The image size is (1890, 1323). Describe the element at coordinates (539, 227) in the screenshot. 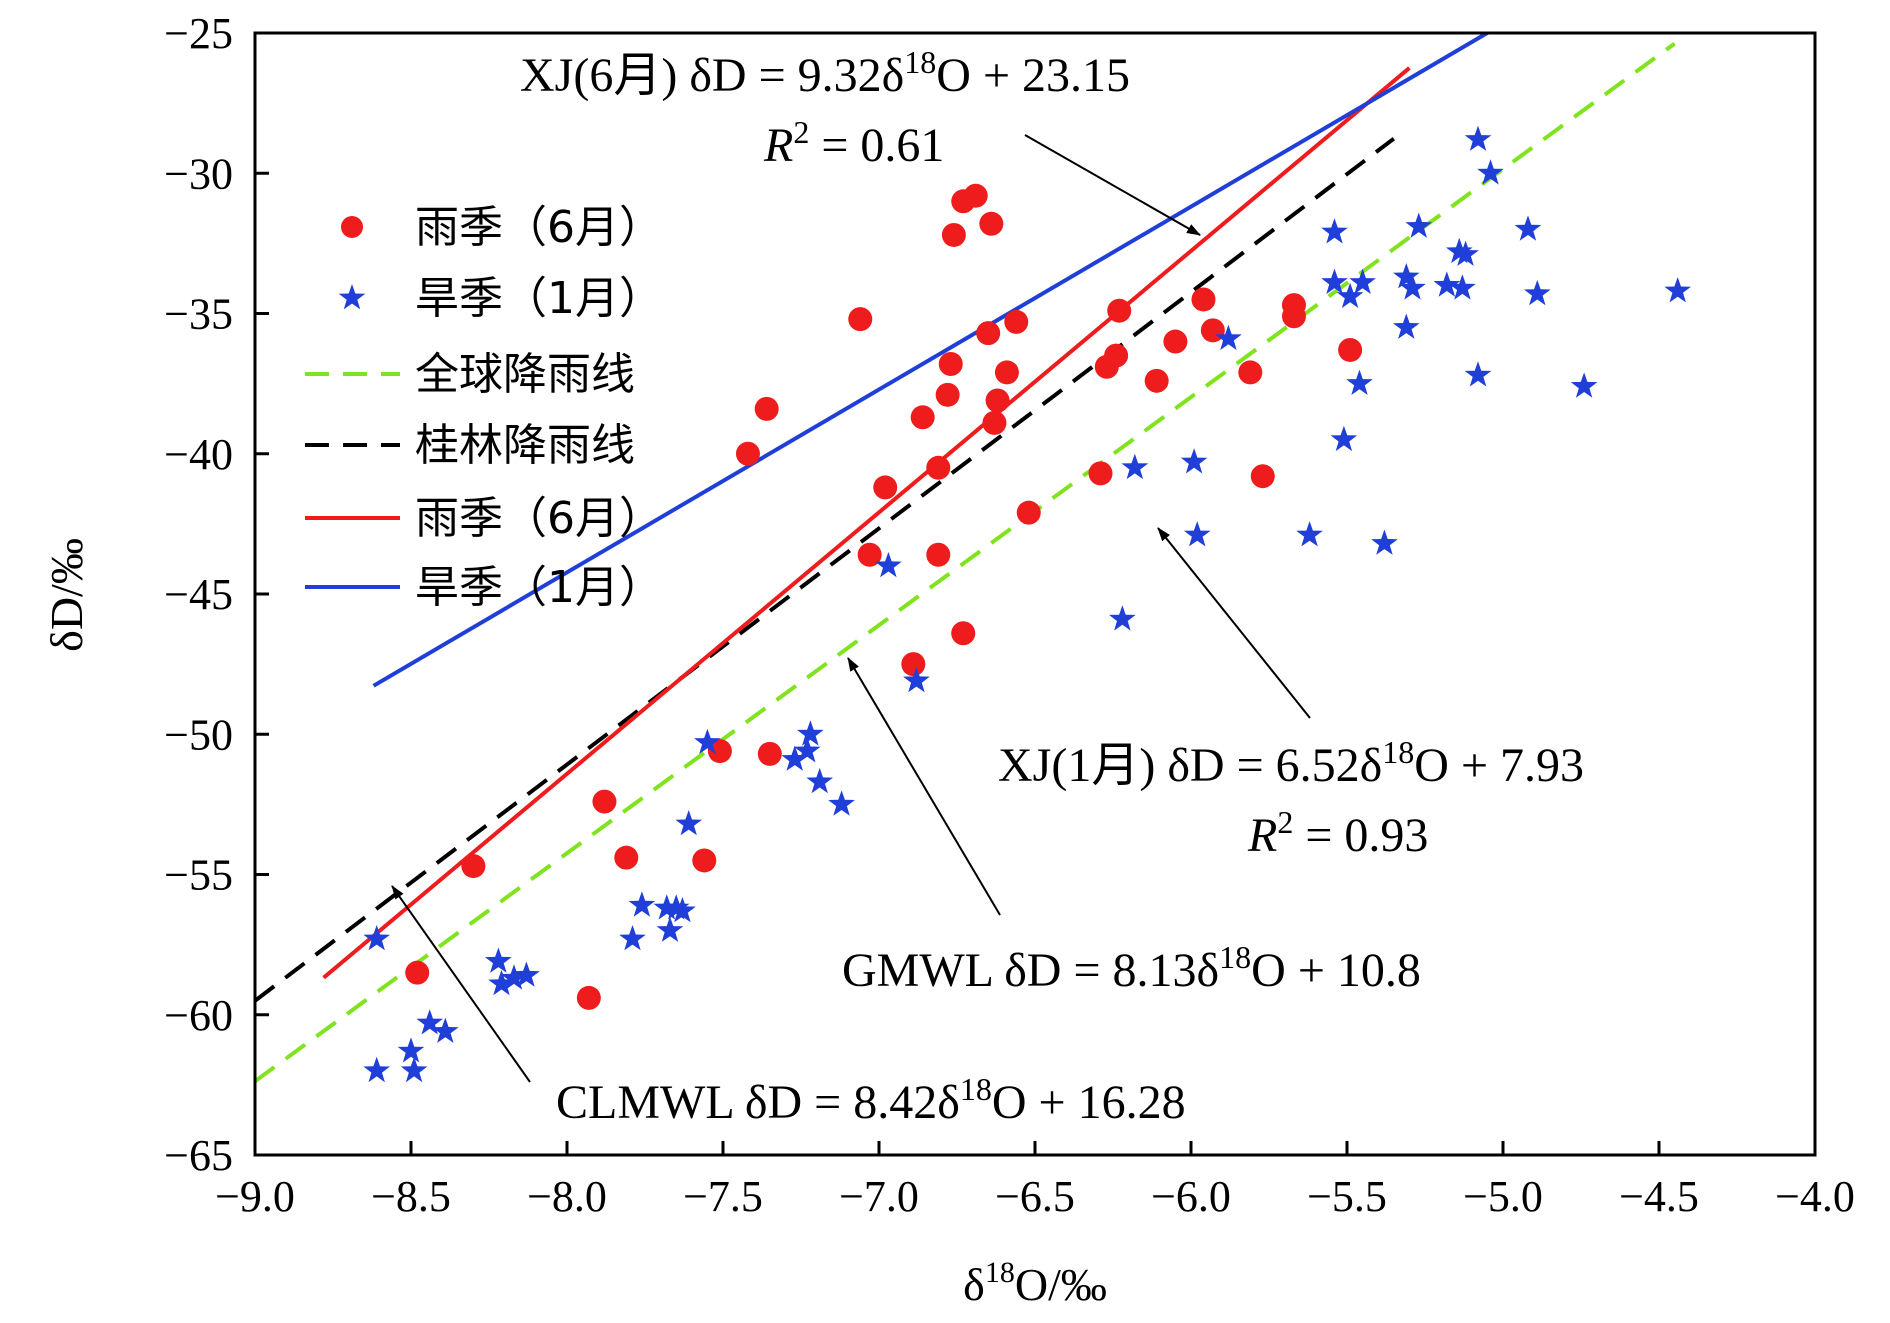

I see `legend-label-rainy-points: 雨季（6月）` at that location.